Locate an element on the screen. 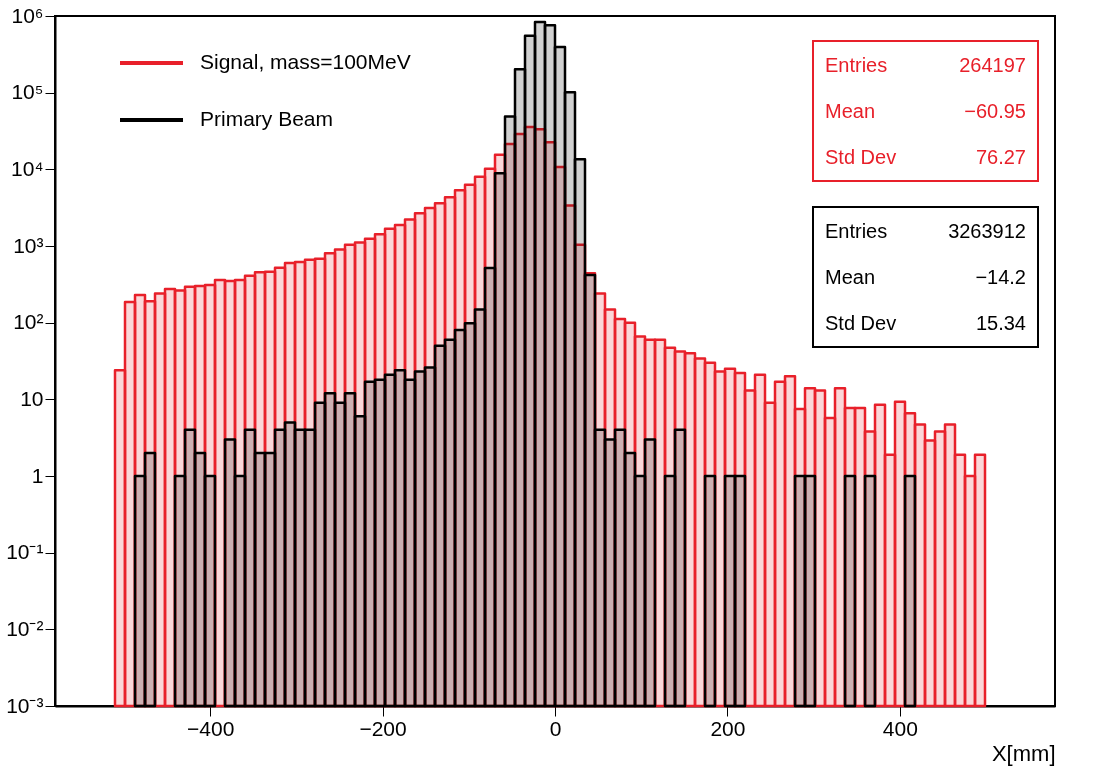  text: Entries 264197 is located at coordinates (925, 65).